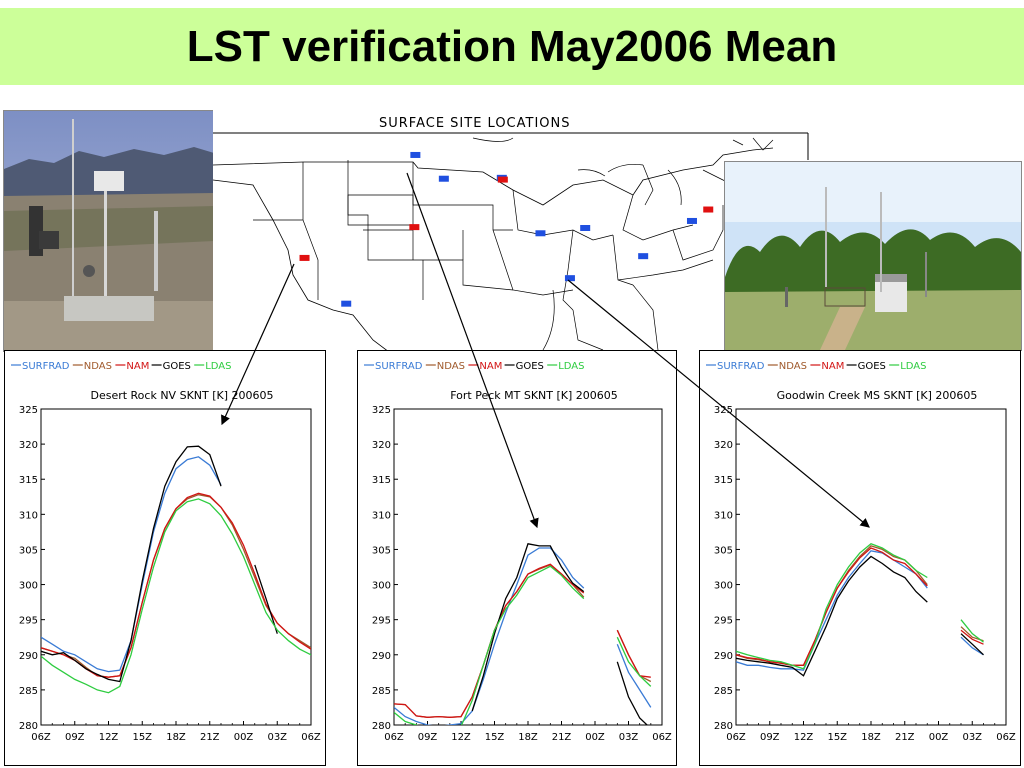 This screenshot has width=1024, height=768. I want to click on y-tick-label: 295, so click(723, 621).